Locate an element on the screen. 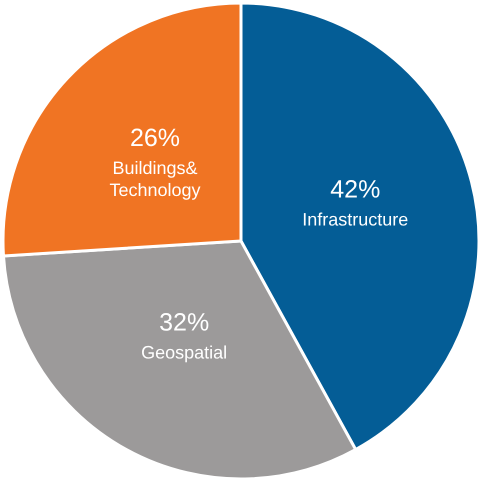 This screenshot has width=482, height=482. slice-label: Geospatial is located at coordinates (184, 352).